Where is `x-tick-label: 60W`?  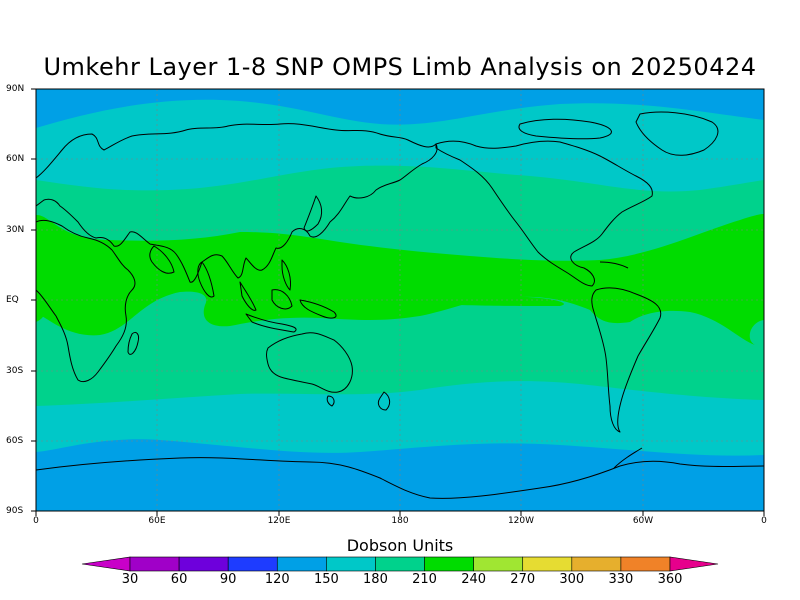 x-tick-label: 60W is located at coordinates (643, 521).